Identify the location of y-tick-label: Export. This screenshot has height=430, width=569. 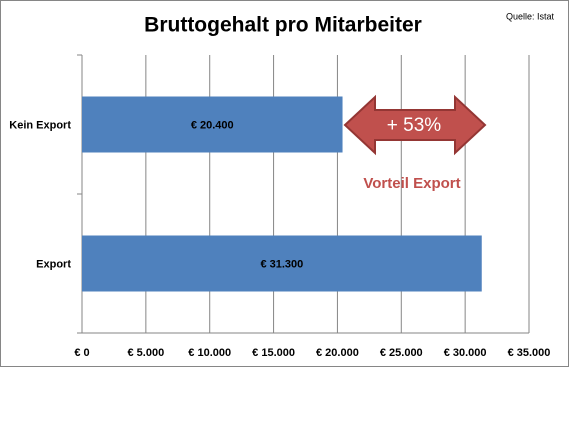
(53, 264).